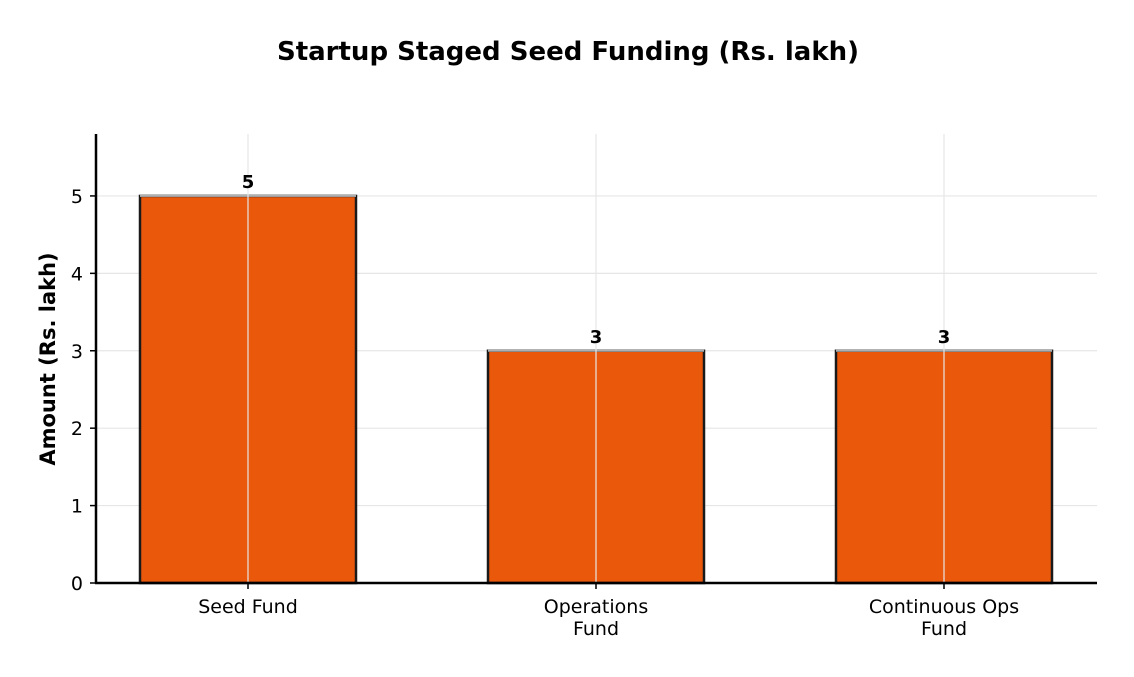  What do you see at coordinates (944, 607) in the screenshot?
I see `x-tick-label: Continuous Ops` at bounding box center [944, 607].